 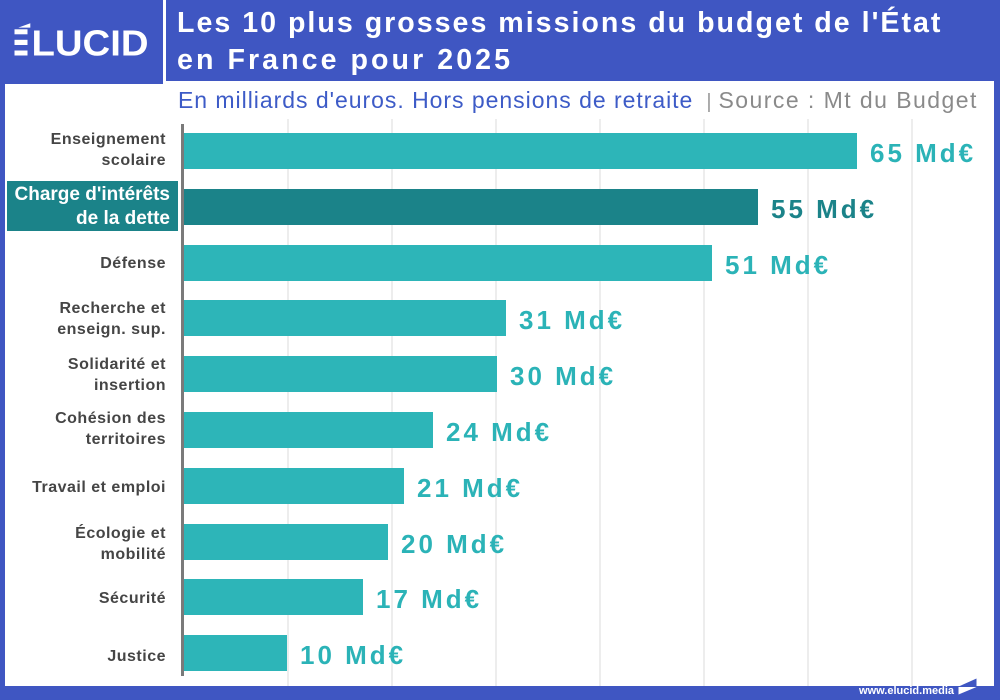 What do you see at coordinates (90, 43) in the screenshot?
I see `svg-text: LUCID` at bounding box center [90, 43].